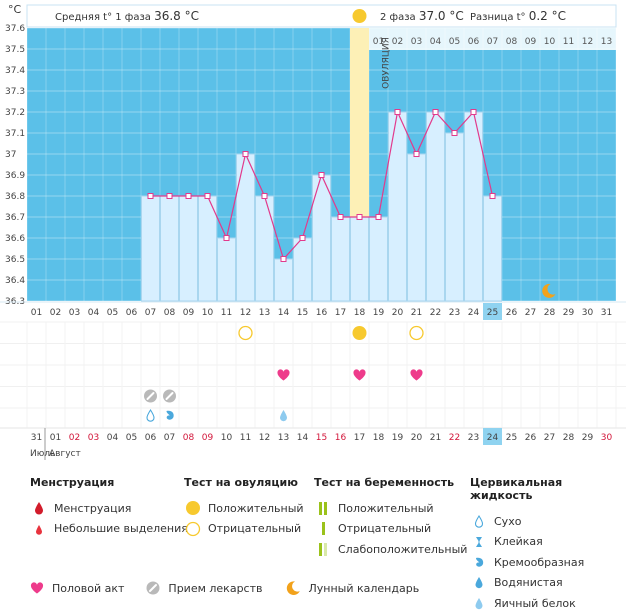  What do you see at coordinates (379, 438) in the screenshot?
I see `calendar-date-label: 18` at bounding box center [379, 438].